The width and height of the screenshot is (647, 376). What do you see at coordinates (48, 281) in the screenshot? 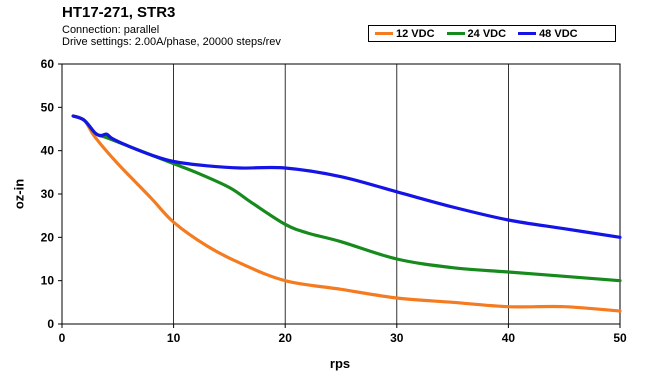
I see `y-tick-label: 10` at bounding box center [48, 281].